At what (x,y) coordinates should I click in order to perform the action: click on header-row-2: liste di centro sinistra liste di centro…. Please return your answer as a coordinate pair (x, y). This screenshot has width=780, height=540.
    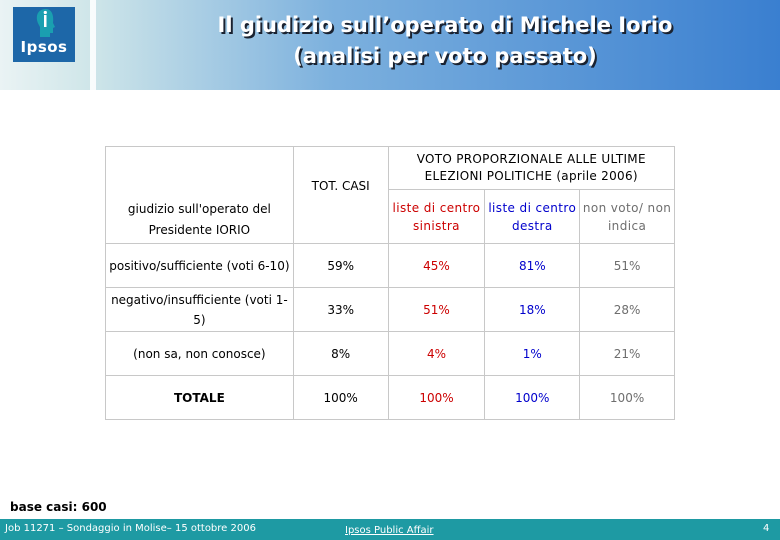
    Looking at the image, I should click on (390, 216).